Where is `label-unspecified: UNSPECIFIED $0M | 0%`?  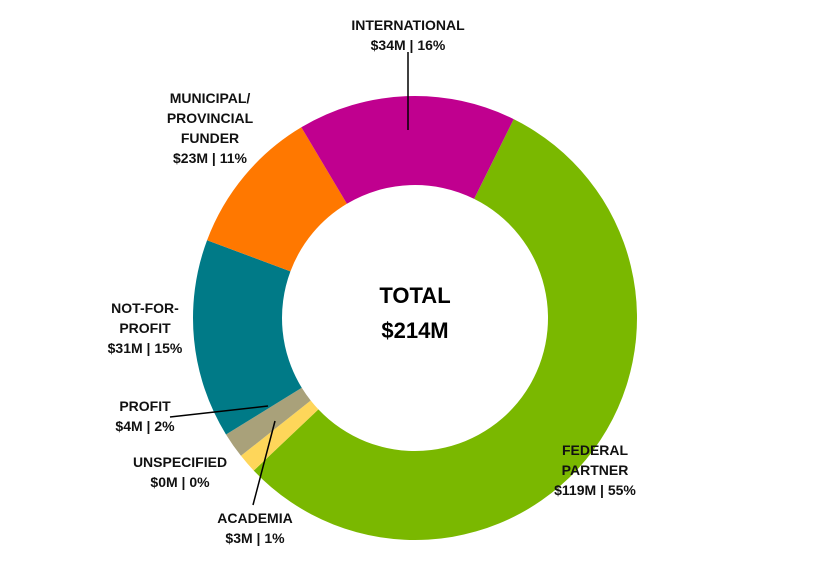 label-unspecified: UNSPECIFIED $0M | 0% is located at coordinates (180, 472).